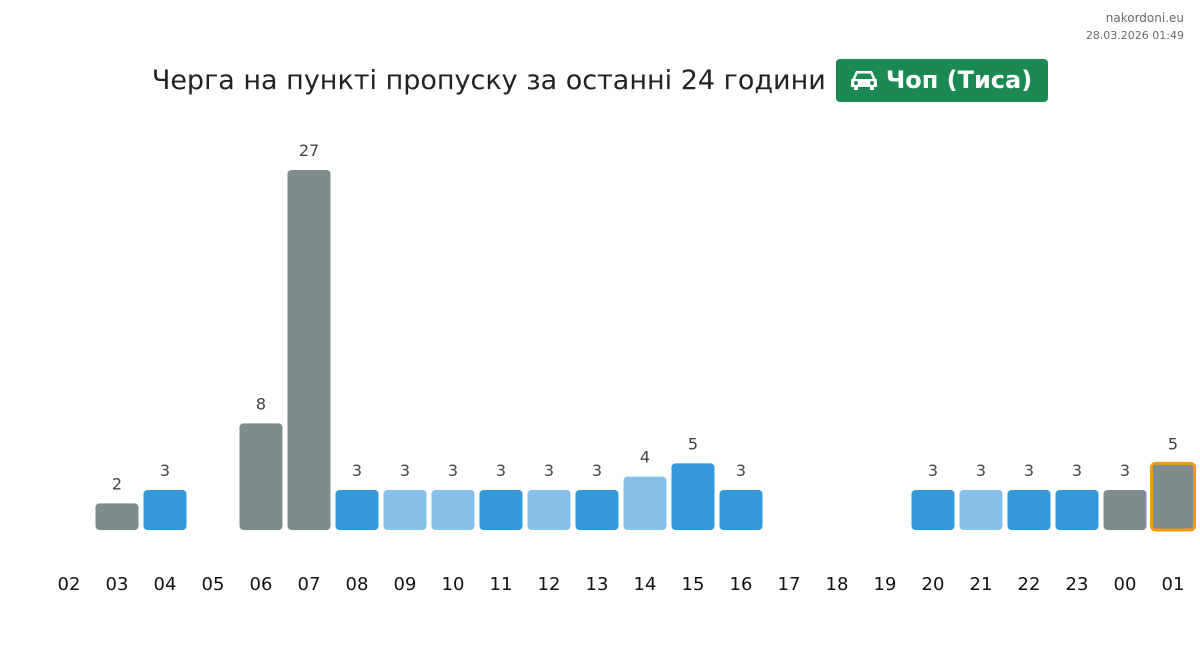 Image resolution: width=1200 pixels, height=651 pixels. Describe the element at coordinates (863, 80) in the screenshot. I see `car-icon` at that location.